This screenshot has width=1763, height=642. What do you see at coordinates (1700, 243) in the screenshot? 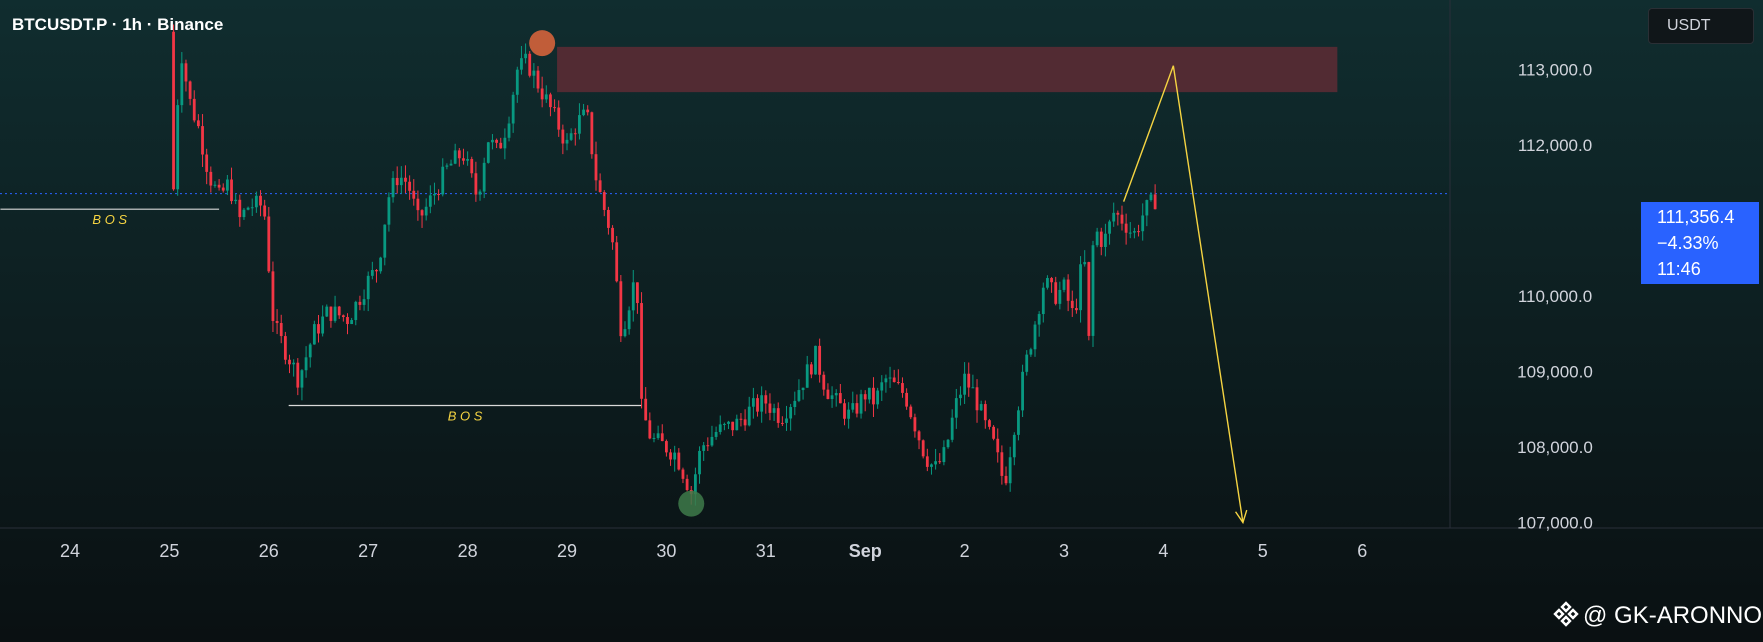
I see `last-price-label: 111,356.4 −4.33% 11:46` at bounding box center [1700, 243].